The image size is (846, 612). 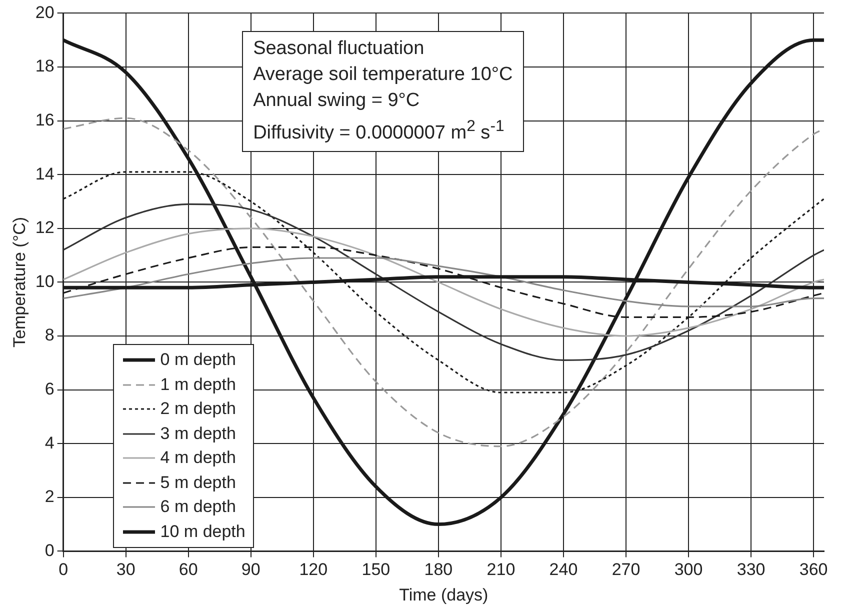 I want to click on annotation: Diffusivity = 0.0000007 m$^{2}$ s$^{-1}$, so click(x=379, y=131).